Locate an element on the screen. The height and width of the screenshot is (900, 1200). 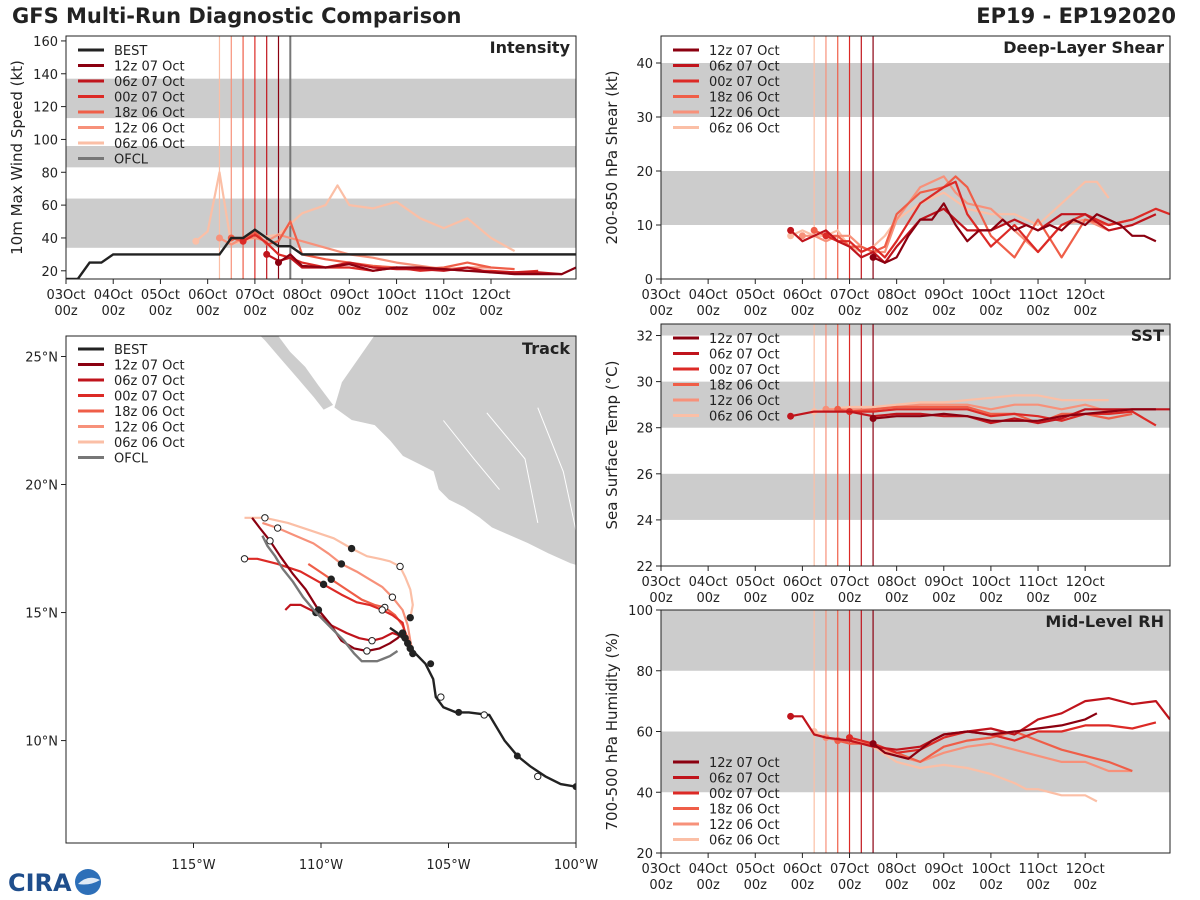
panel-title: SST is located at coordinates (1147, 335).